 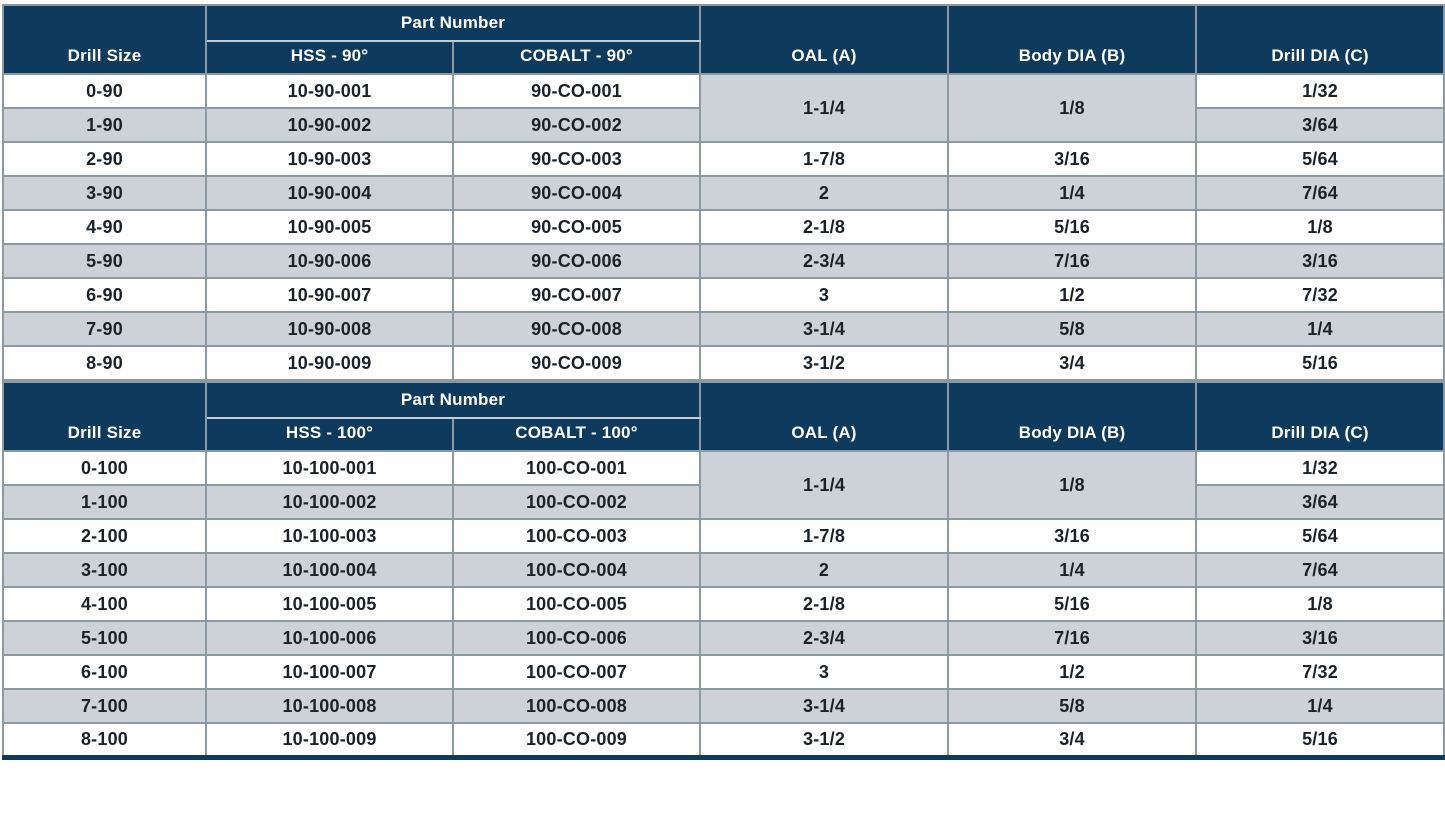 What do you see at coordinates (576, 363) in the screenshot?
I see `cobalt-part-number-cell: 90-CO-009` at bounding box center [576, 363].